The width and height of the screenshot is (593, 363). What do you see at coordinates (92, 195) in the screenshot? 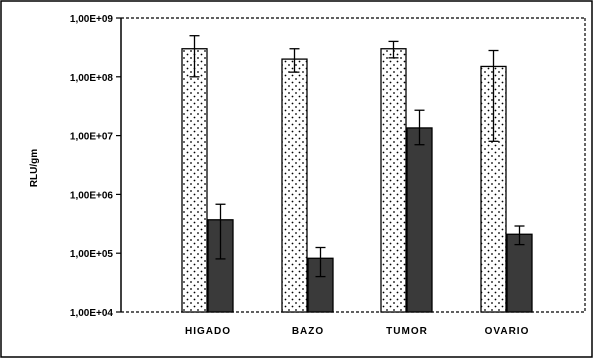
I see `y-tick-label: 1,00E+06` at bounding box center [92, 195].